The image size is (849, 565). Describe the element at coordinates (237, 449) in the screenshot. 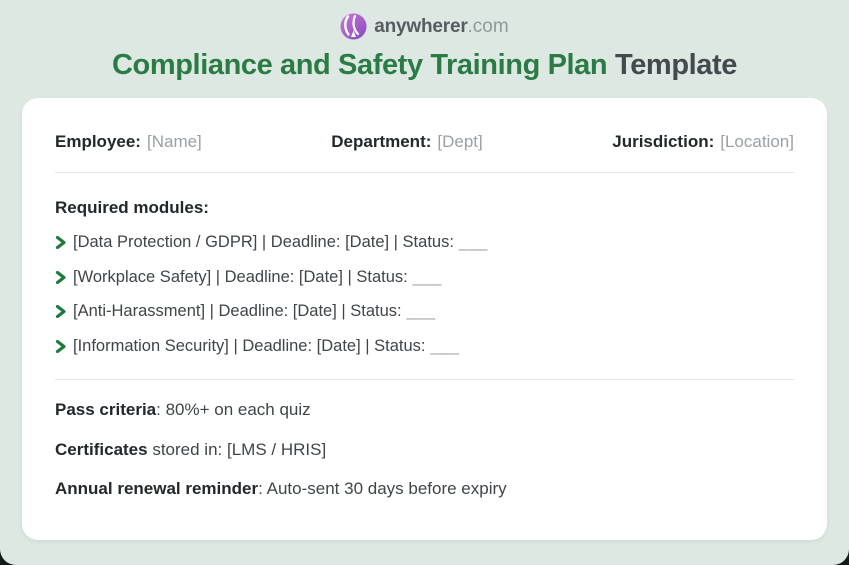

I see `certificates-value: stored in: [LMS / HRIS]` at that location.